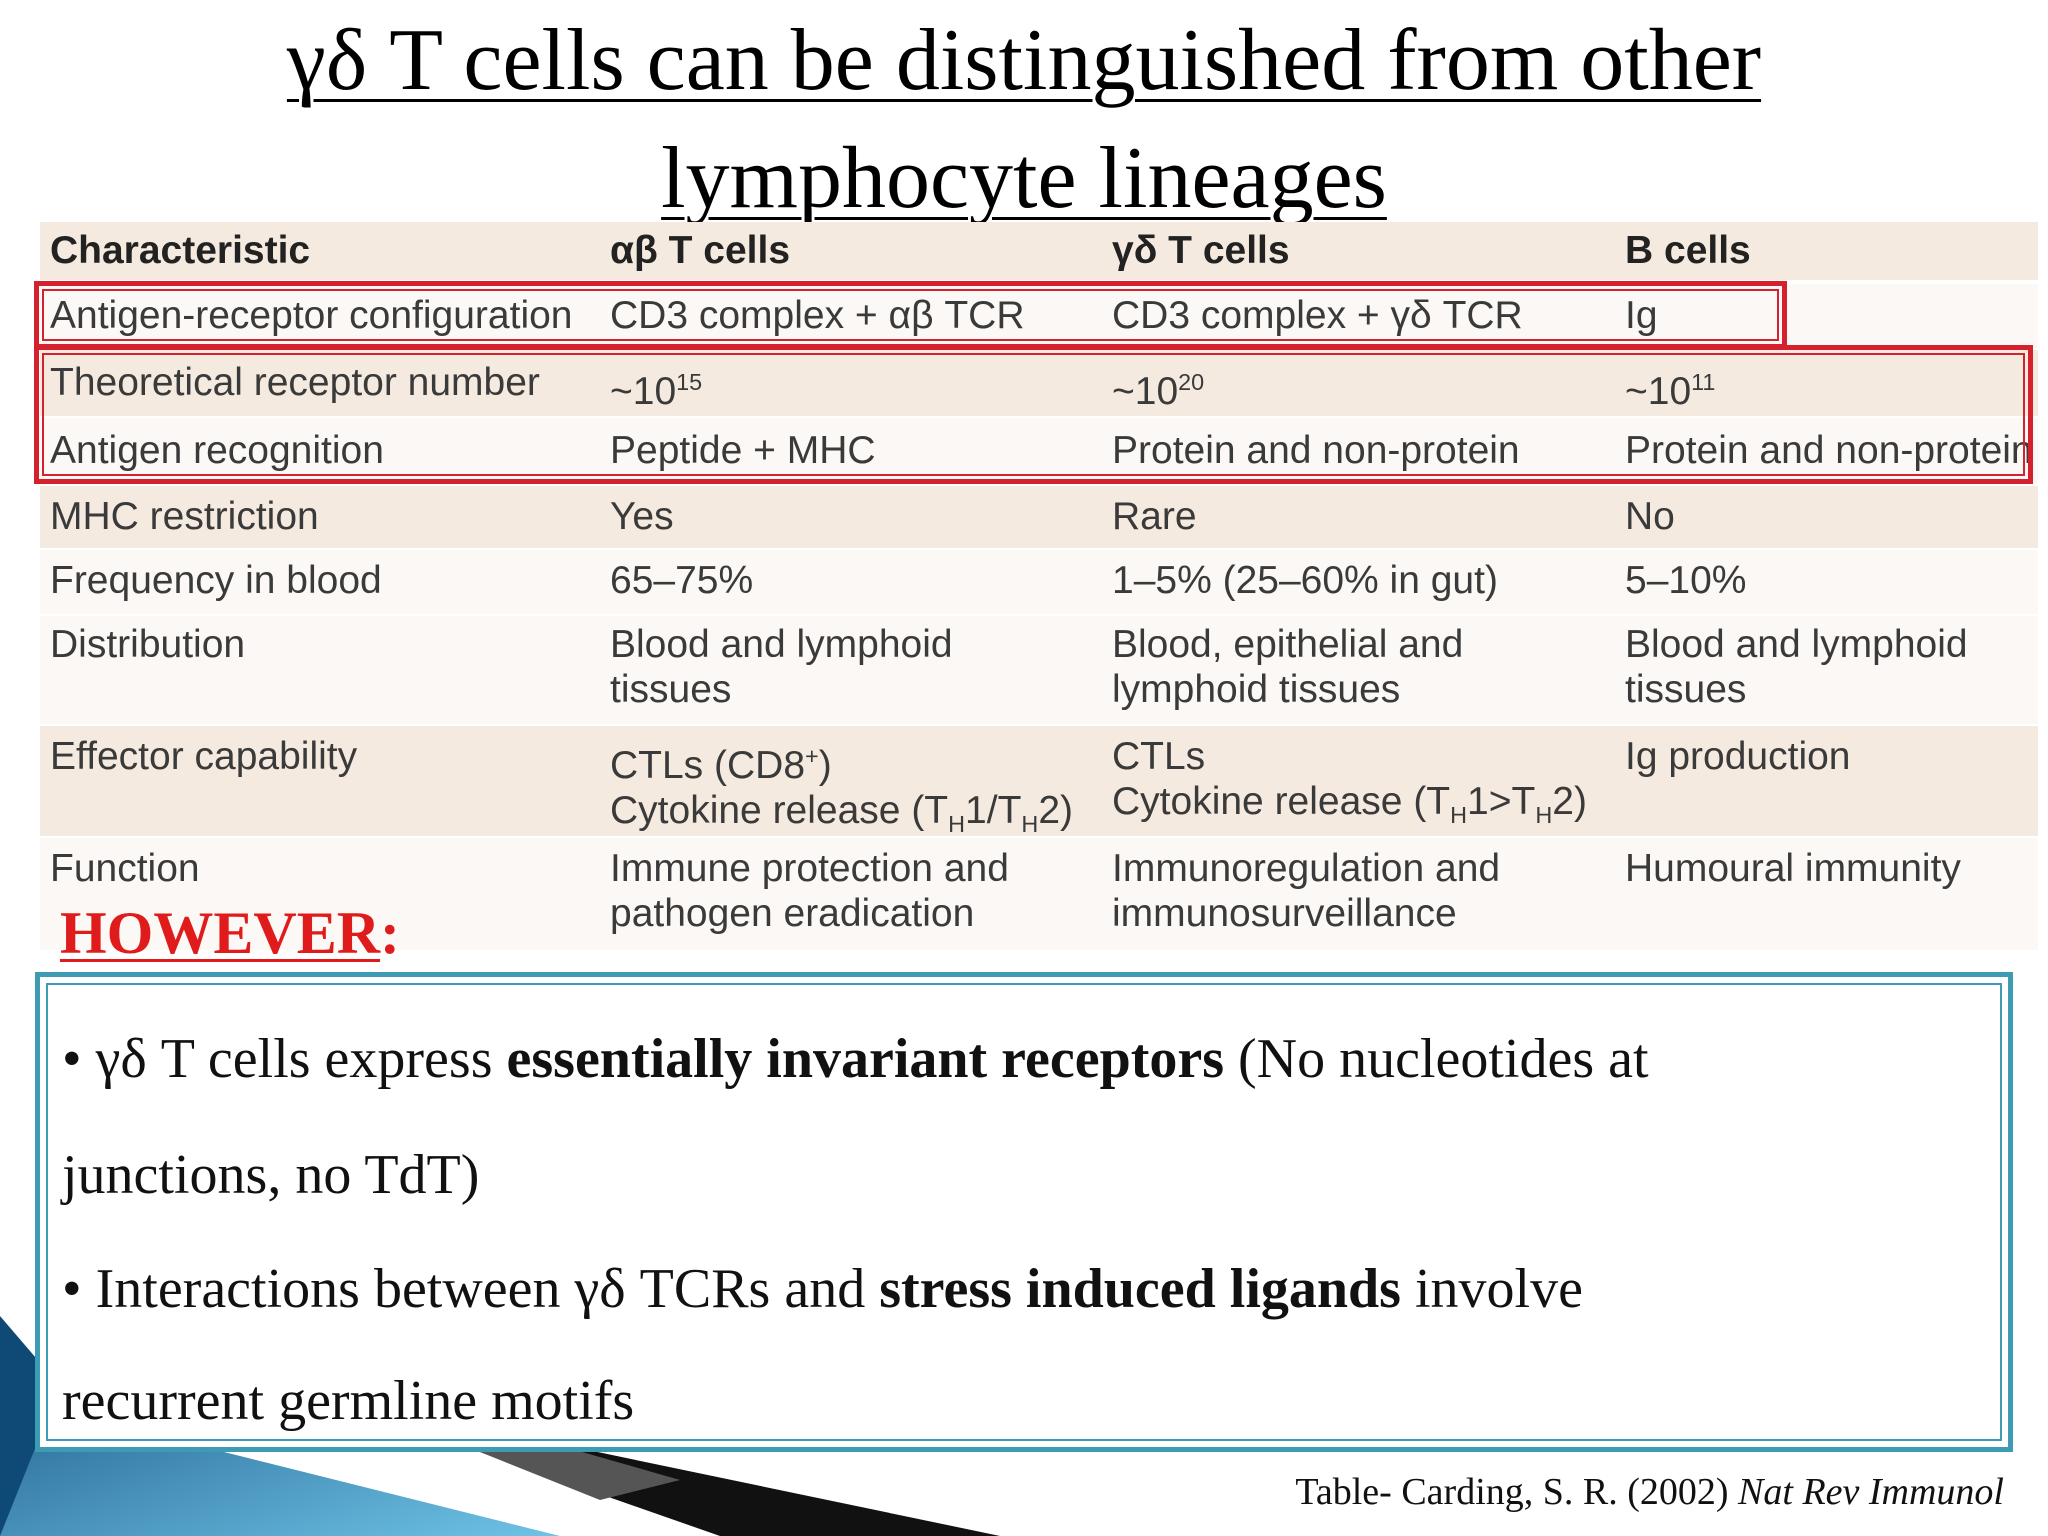 Image resolution: width=2048 pixels, height=1536 pixels. What do you see at coordinates (1738, 756) in the screenshot?
I see `cell-b: Ig production` at bounding box center [1738, 756].